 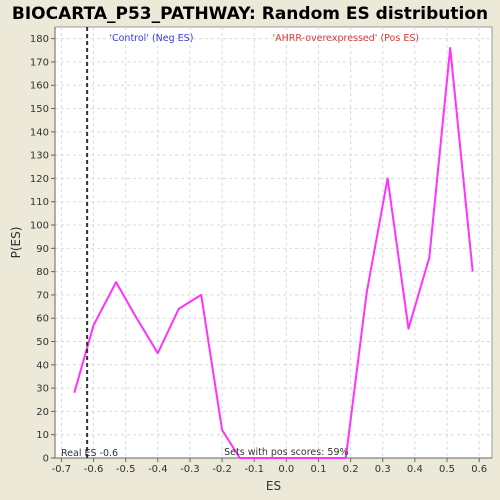 I want to click on y-tick-label: 60, so click(x=42, y=319).